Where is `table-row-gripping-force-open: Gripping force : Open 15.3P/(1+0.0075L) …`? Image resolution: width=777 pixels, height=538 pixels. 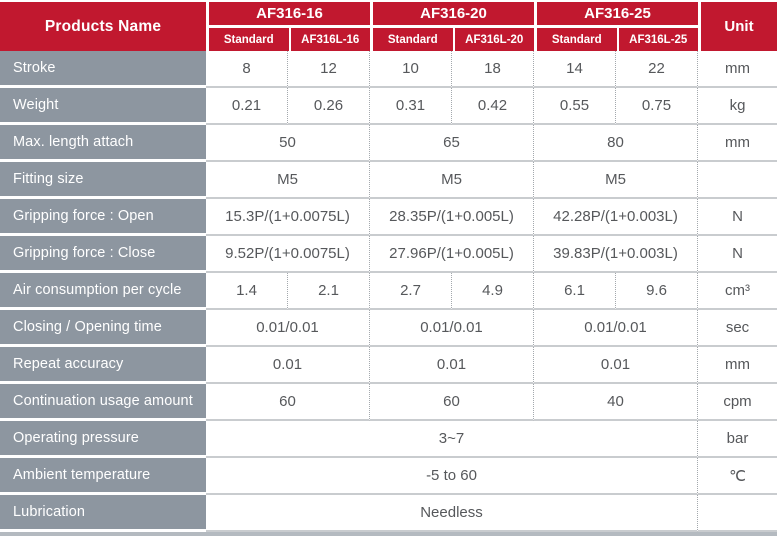
table-row-gripping-force-open: Gripping force : Open 15.3P/(1+0.0075L) … is located at coordinates (388, 217).